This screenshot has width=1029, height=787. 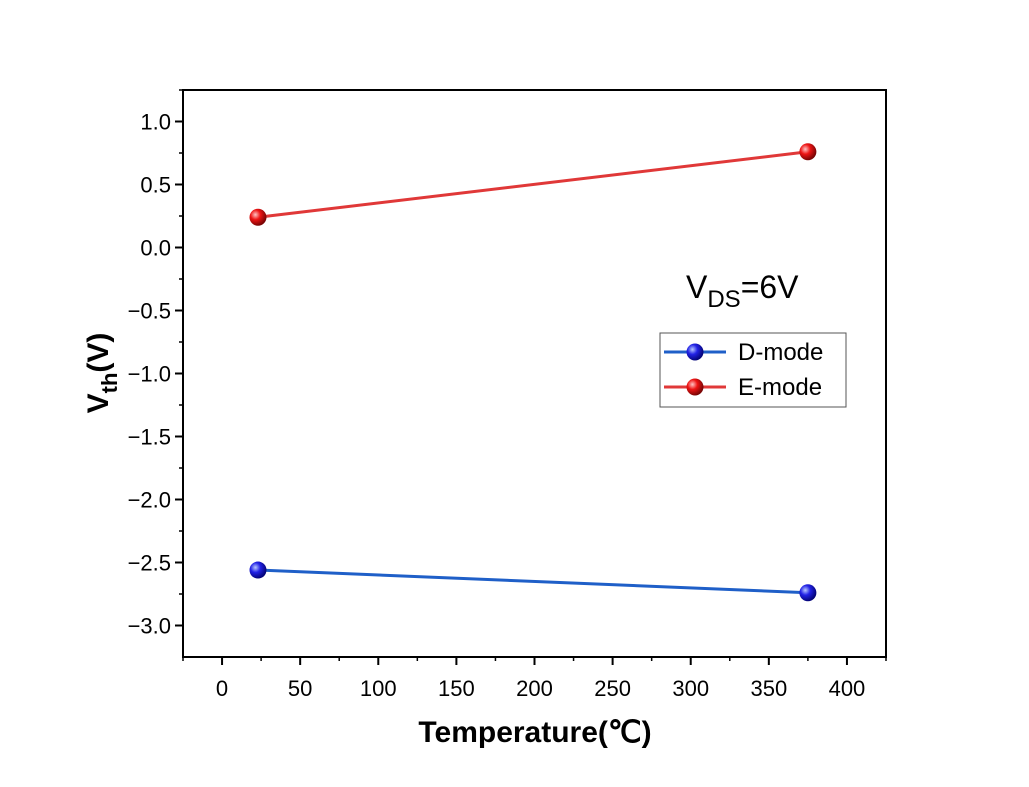 I want to click on y-tick-label: 0.5, so click(x=155, y=185).